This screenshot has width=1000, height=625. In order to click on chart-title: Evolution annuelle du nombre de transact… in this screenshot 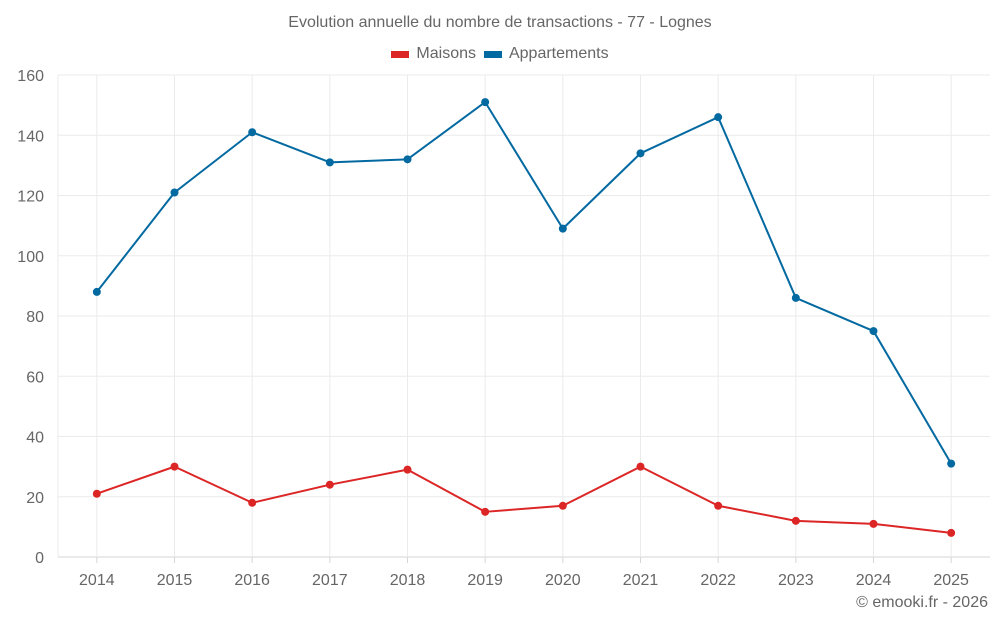, I will do `click(500, 22)`.